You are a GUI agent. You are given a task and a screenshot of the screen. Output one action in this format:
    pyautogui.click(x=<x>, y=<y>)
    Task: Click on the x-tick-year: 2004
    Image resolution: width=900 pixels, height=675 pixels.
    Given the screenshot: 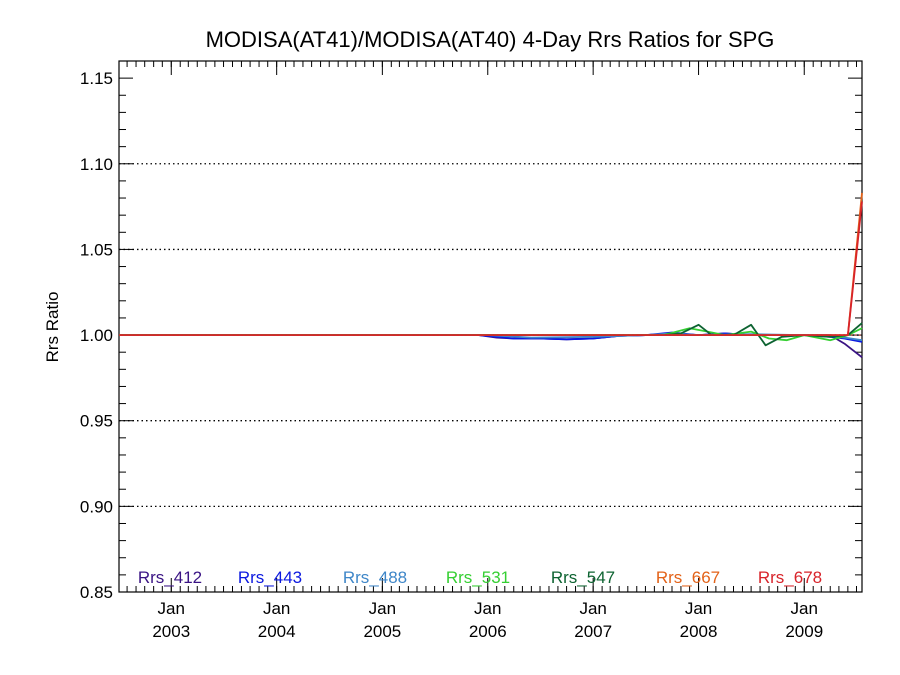 What is the action you would take?
    pyautogui.click(x=277, y=631)
    